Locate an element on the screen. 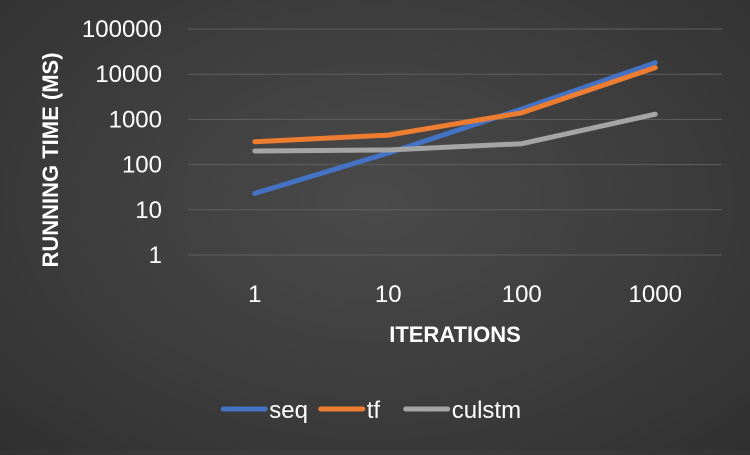  y-tick-label: 1000 is located at coordinates (135, 119).